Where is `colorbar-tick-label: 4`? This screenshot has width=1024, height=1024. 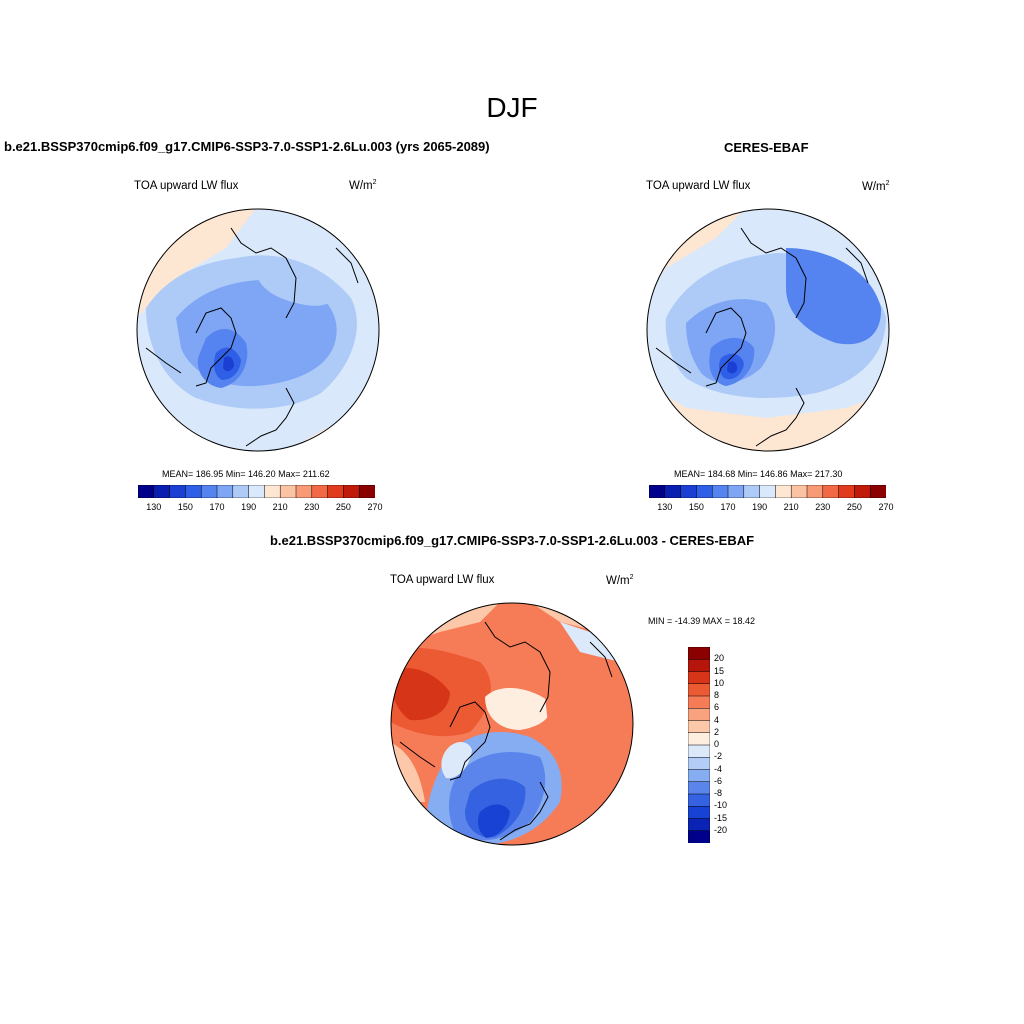 colorbar-tick-label: 4 is located at coordinates (717, 719).